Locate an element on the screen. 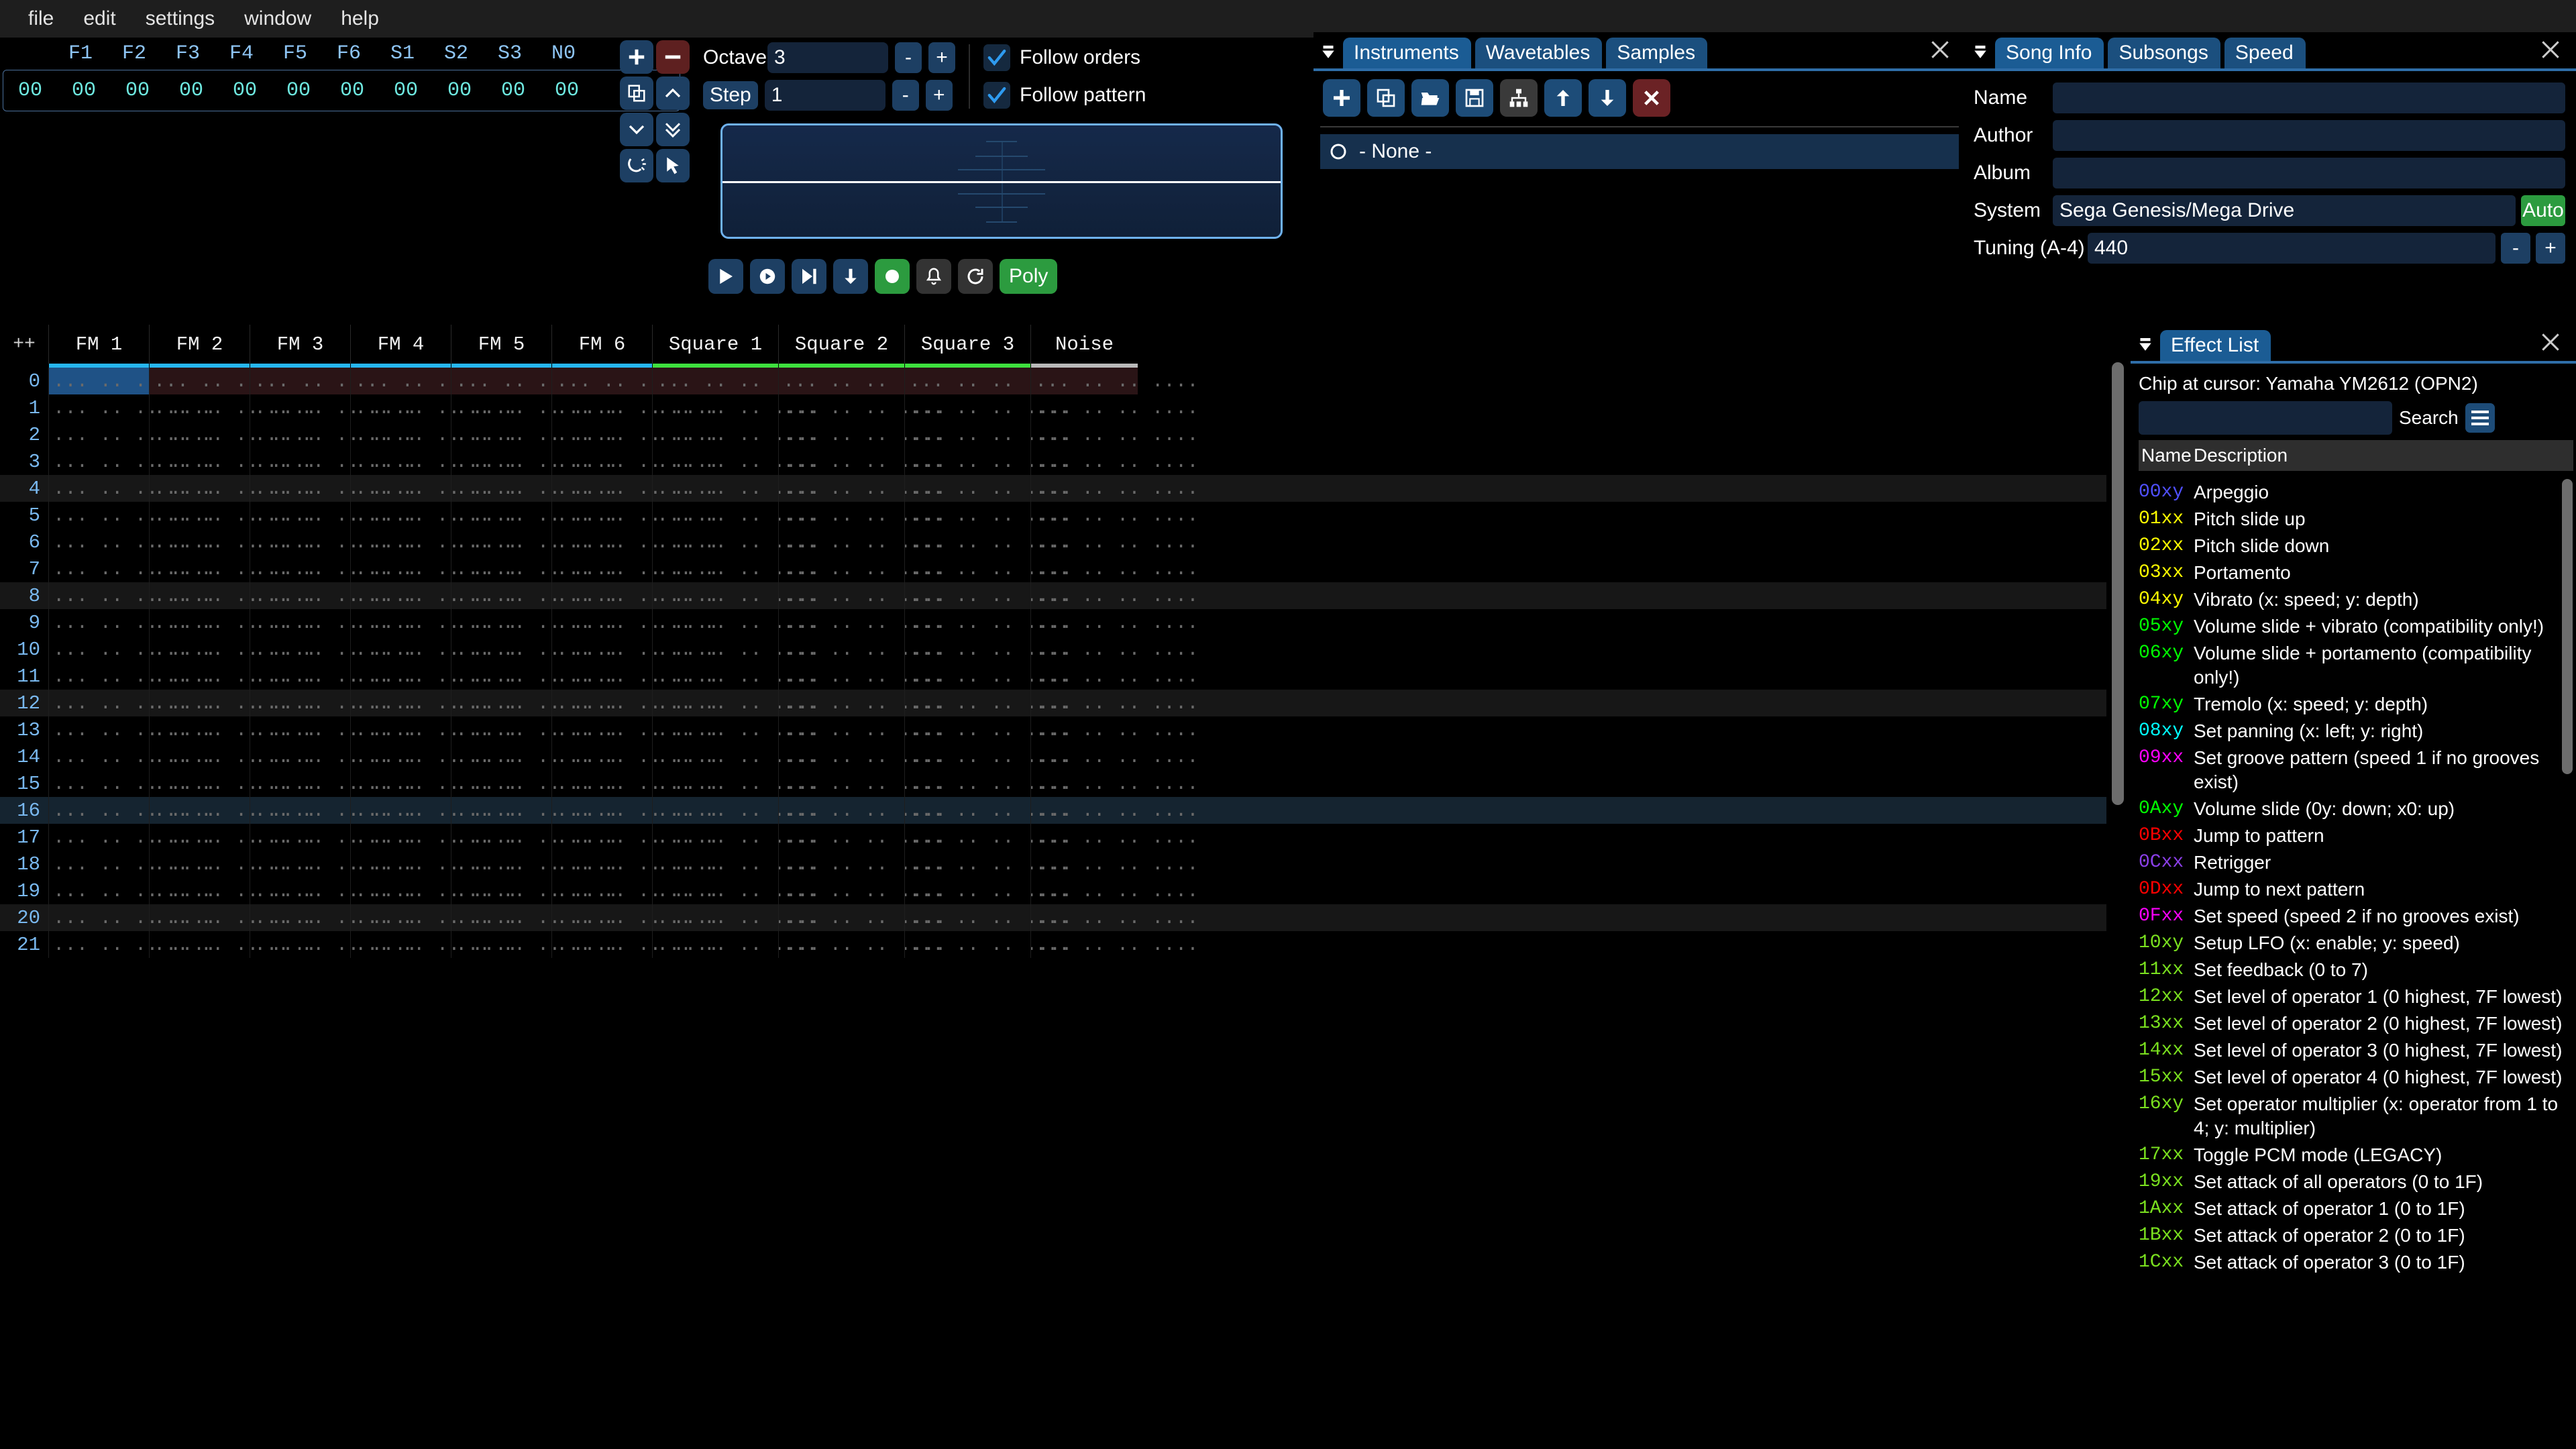 This screenshot has width=2576, height=1449. repeat-pattern-button is located at coordinates (975, 276).